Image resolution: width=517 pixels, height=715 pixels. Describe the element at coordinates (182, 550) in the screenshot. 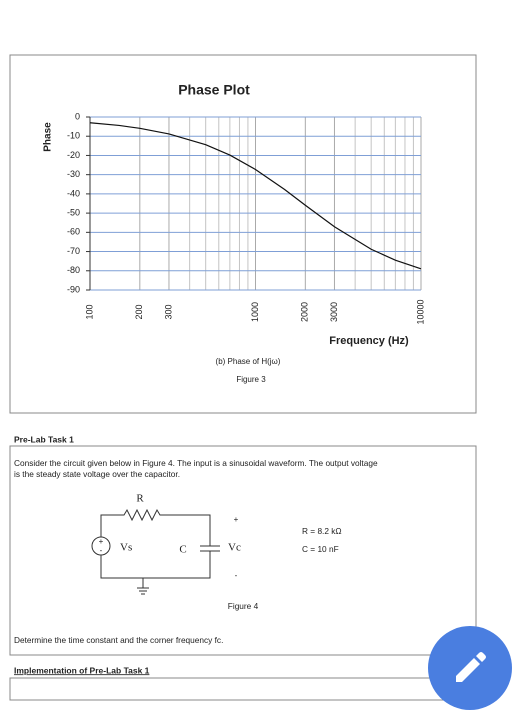

I see `capacitor-label: C` at that location.